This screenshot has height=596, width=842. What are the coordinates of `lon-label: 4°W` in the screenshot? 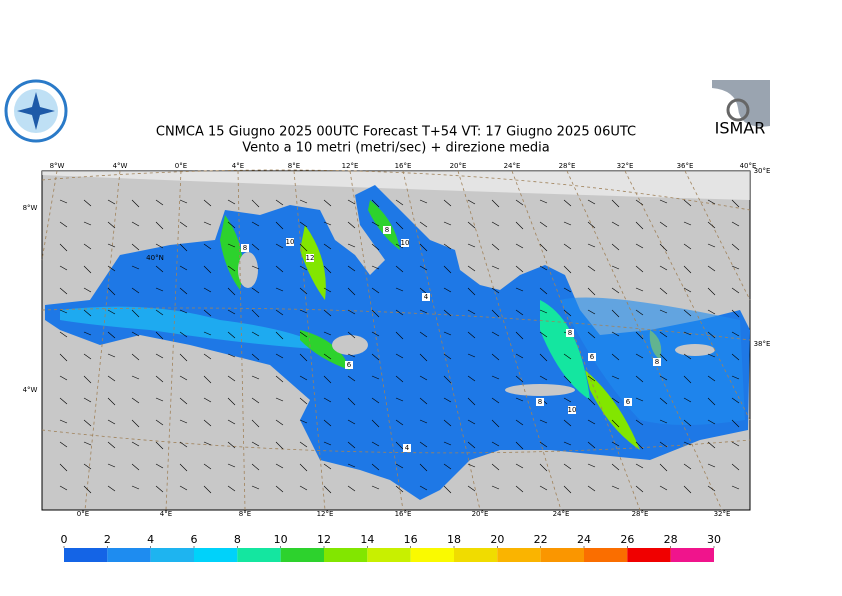 It's located at (120, 166).